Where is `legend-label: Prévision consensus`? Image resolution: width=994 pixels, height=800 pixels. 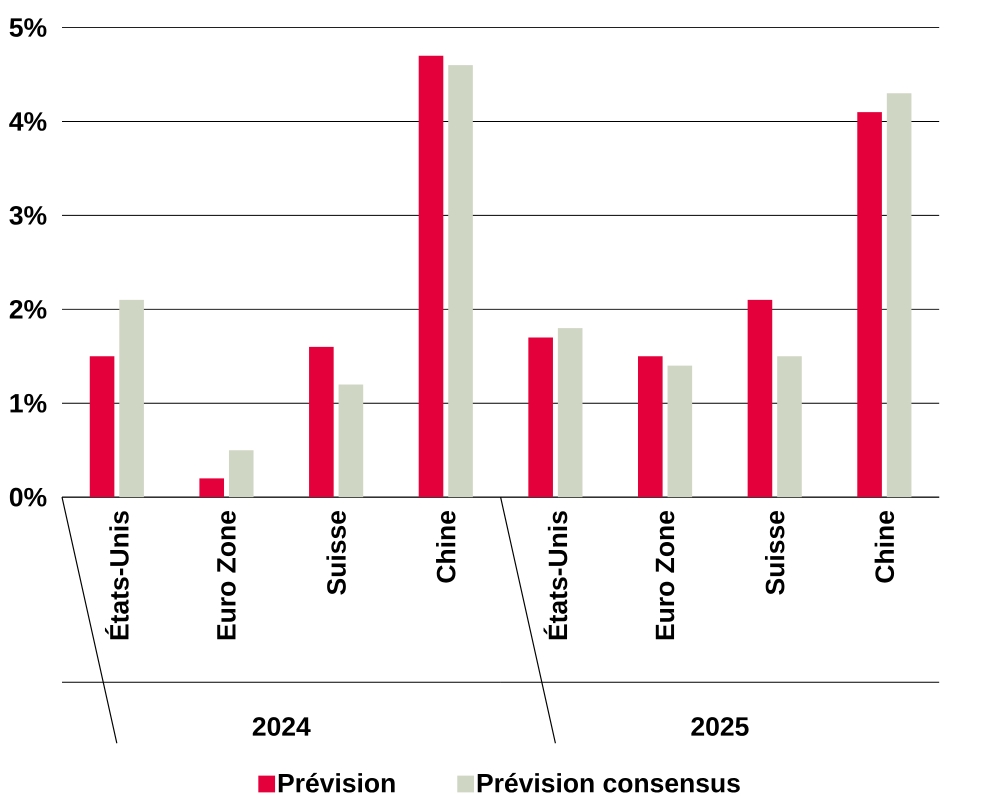
legend-label: Prévision consensus is located at coordinates (609, 782).